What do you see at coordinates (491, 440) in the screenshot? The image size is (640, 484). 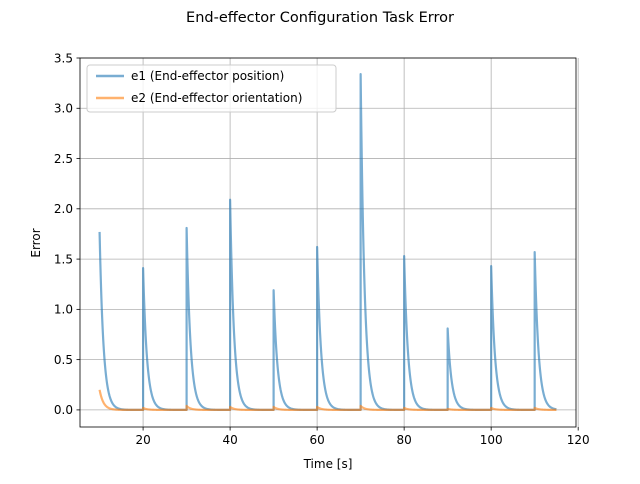 I see `x-tick-label: 100` at bounding box center [491, 440].